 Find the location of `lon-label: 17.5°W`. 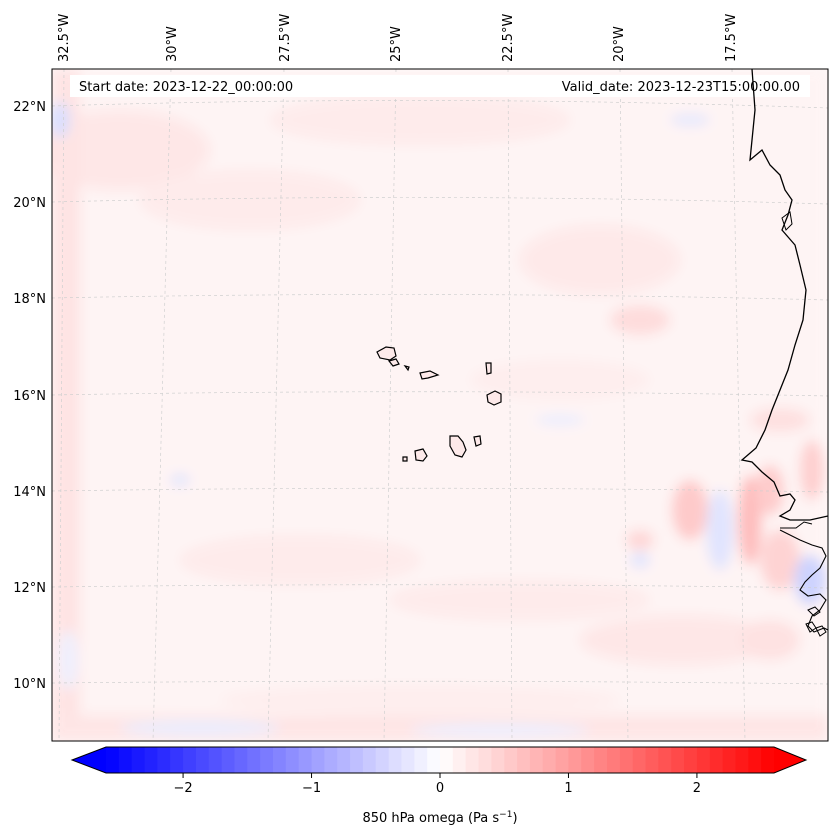

lon-label: 17.5°W is located at coordinates (731, 38).